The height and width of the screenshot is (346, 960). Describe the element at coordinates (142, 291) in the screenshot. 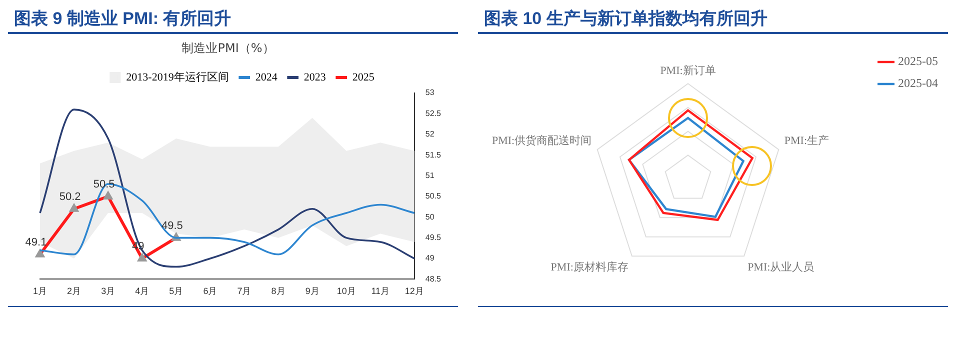

I see `x-tick-label: 4月` at that location.